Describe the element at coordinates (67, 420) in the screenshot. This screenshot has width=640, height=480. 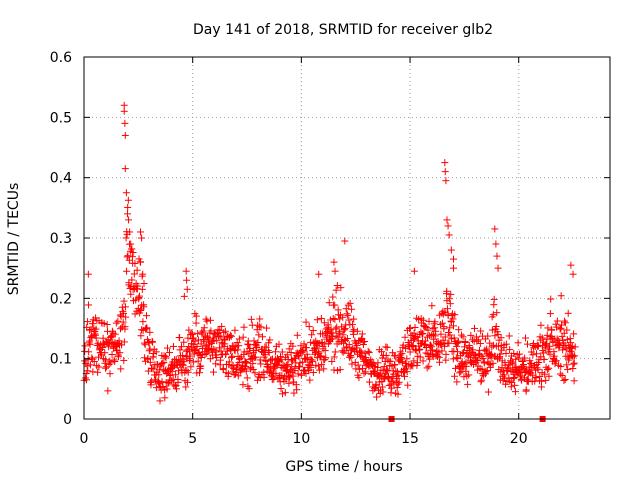
I see `y-tick-label: 0` at that location.